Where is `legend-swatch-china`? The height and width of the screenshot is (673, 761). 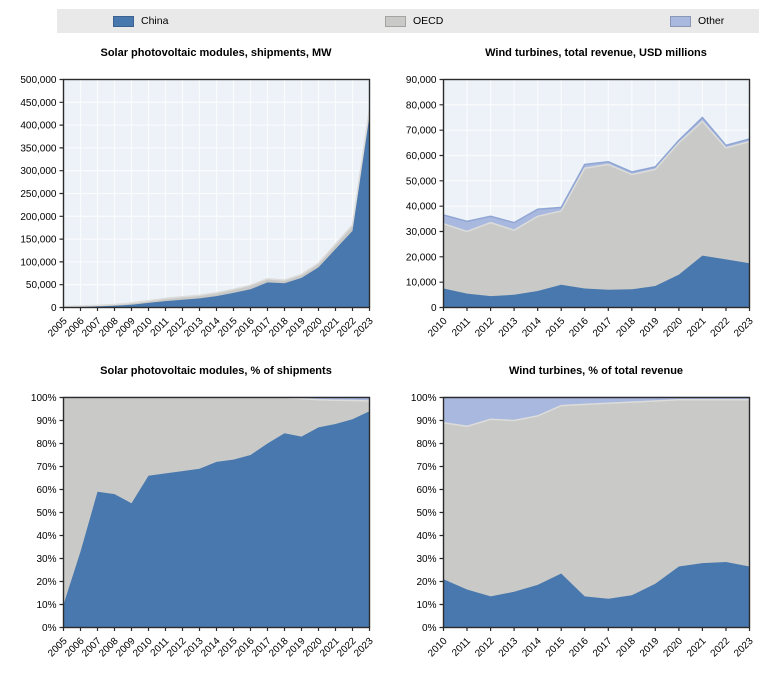 legend-swatch-china is located at coordinates (123, 21).